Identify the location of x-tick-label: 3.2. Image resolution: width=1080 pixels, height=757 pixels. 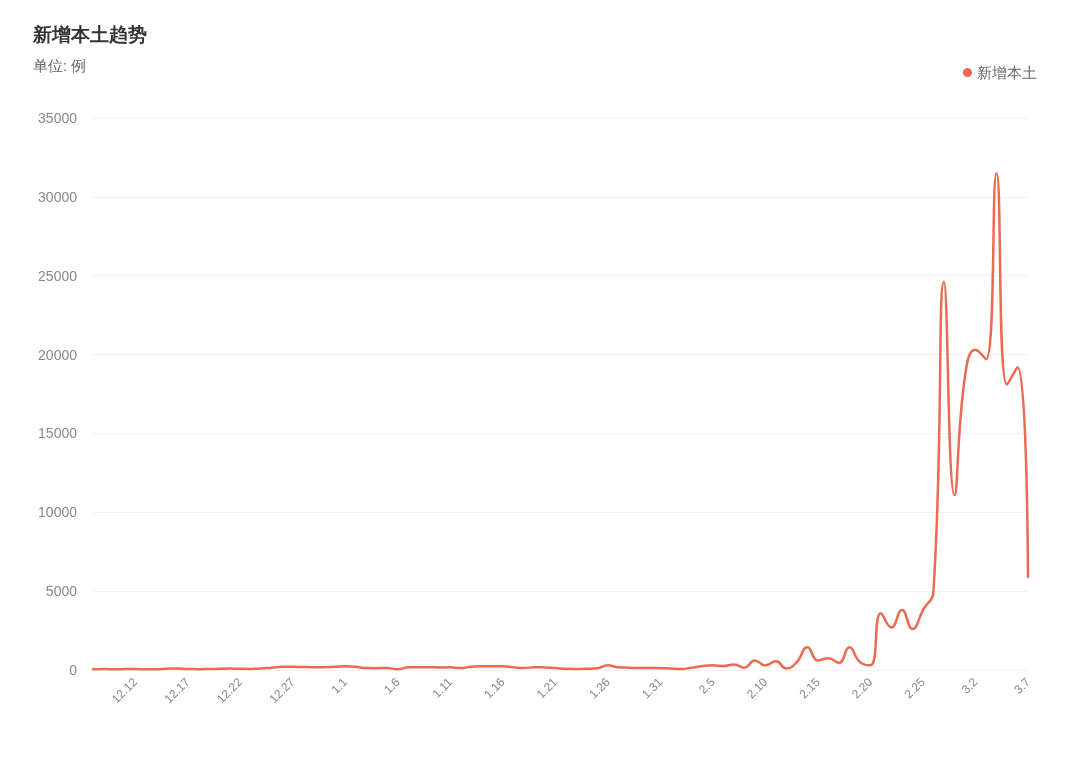
(969, 685).